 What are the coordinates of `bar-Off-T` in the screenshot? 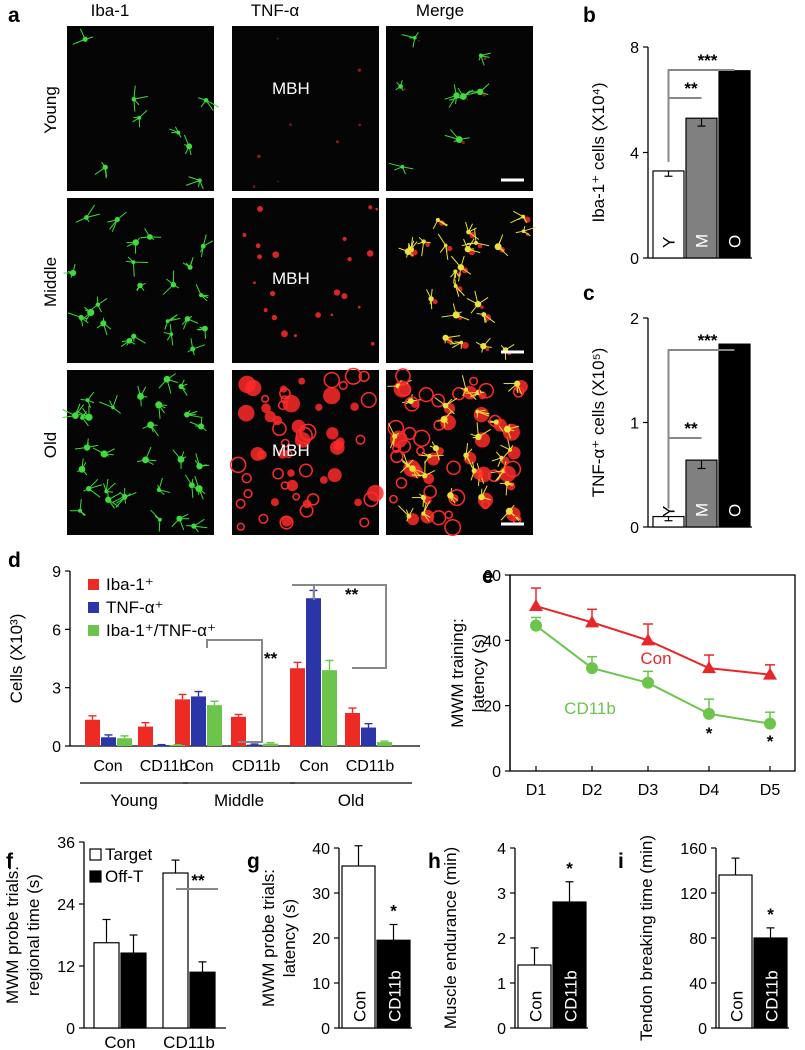 It's located at (202, 1000).